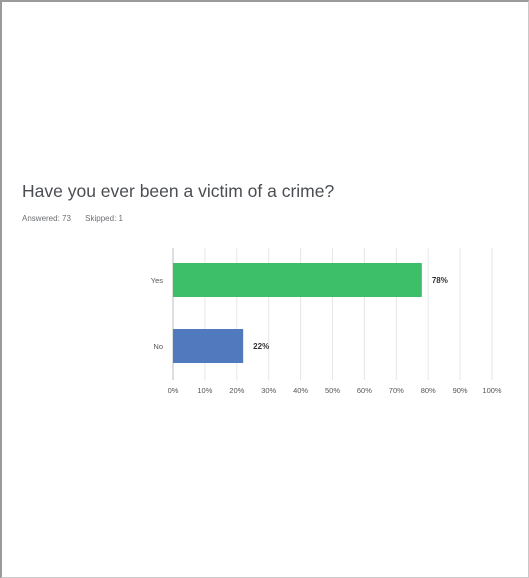  Describe the element at coordinates (78, 218) in the screenshot. I see `response-stats: Answered: 73 Skipped: 1` at that location.